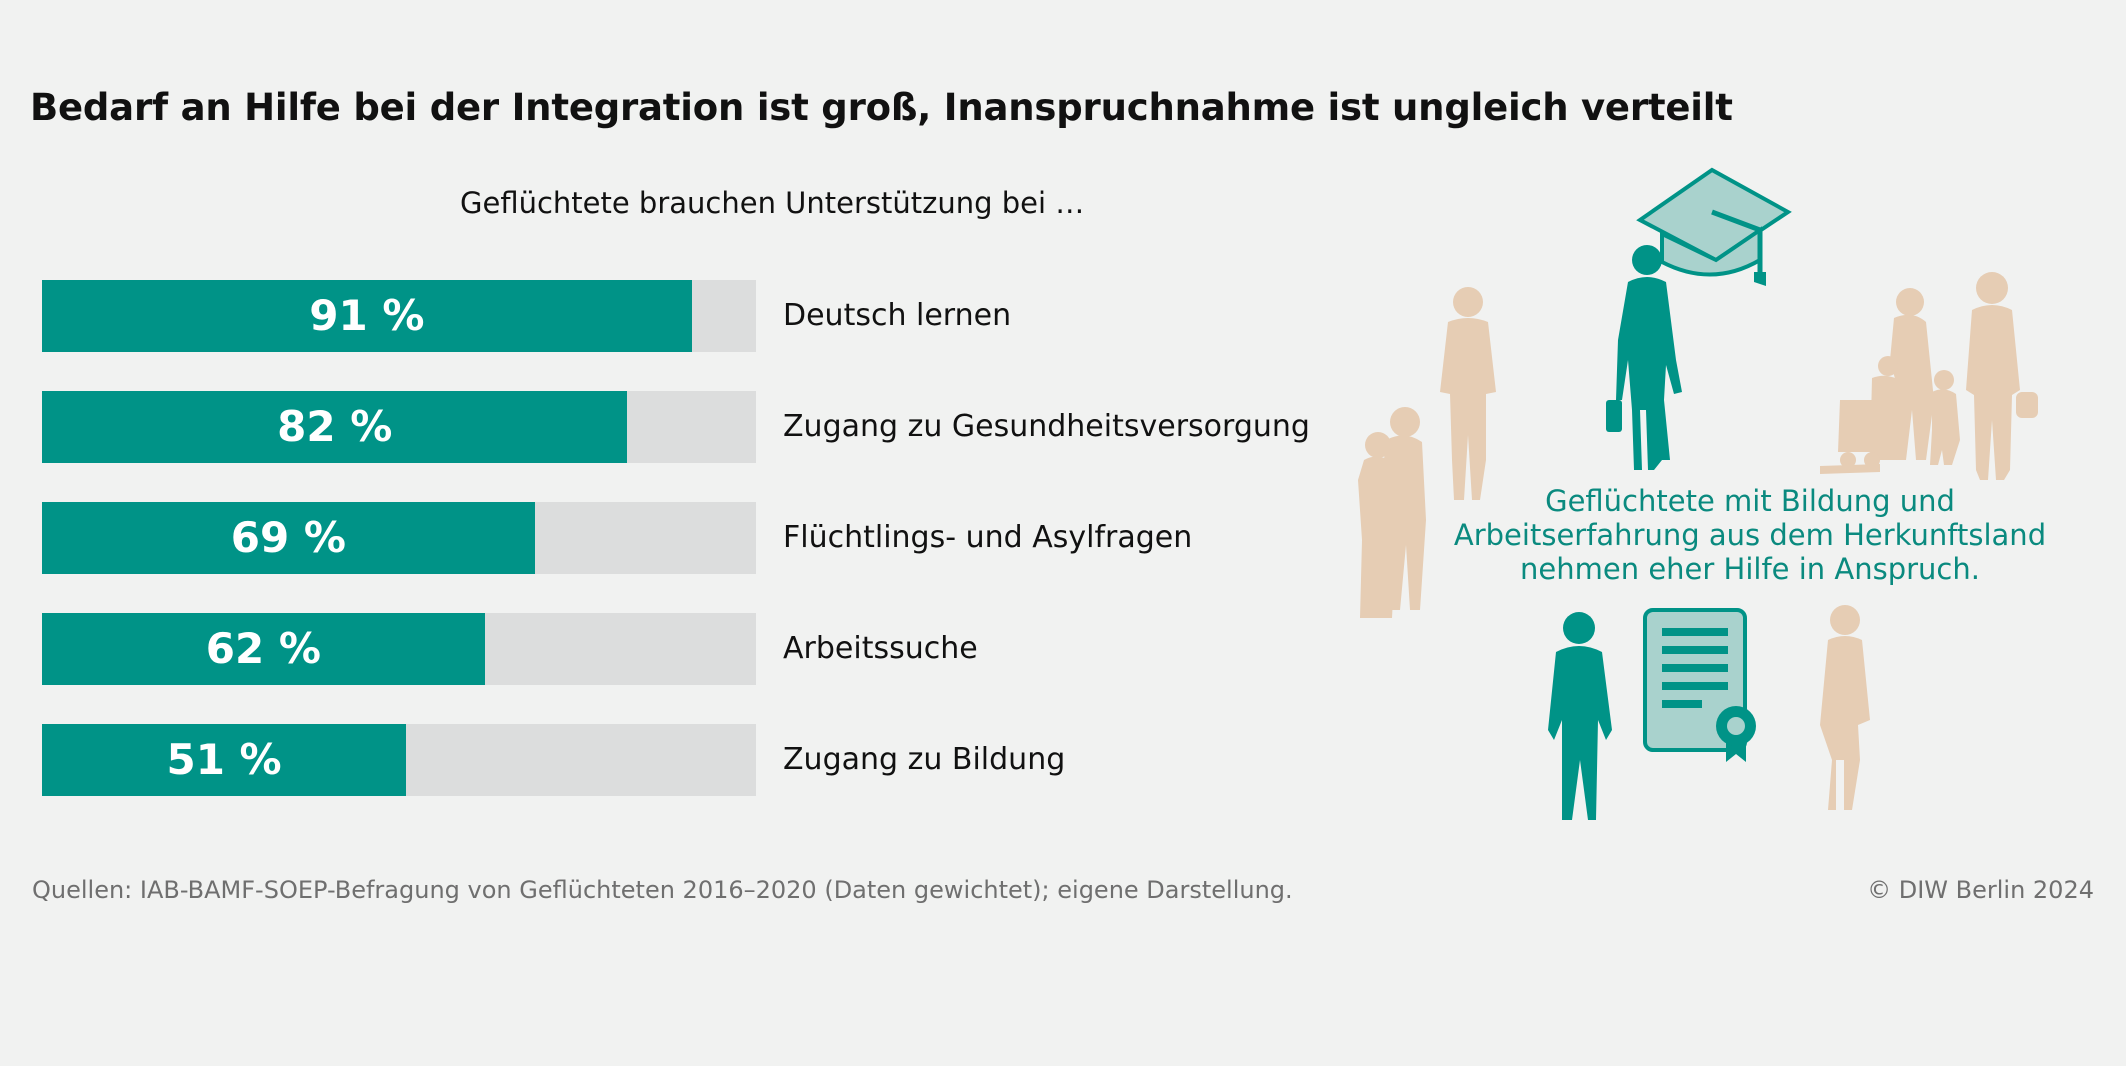  What do you see at coordinates (676, 427) in the screenshot?
I see `bar-row: 82 % Zugang zu Gesundheitsversorgung` at bounding box center [676, 427].